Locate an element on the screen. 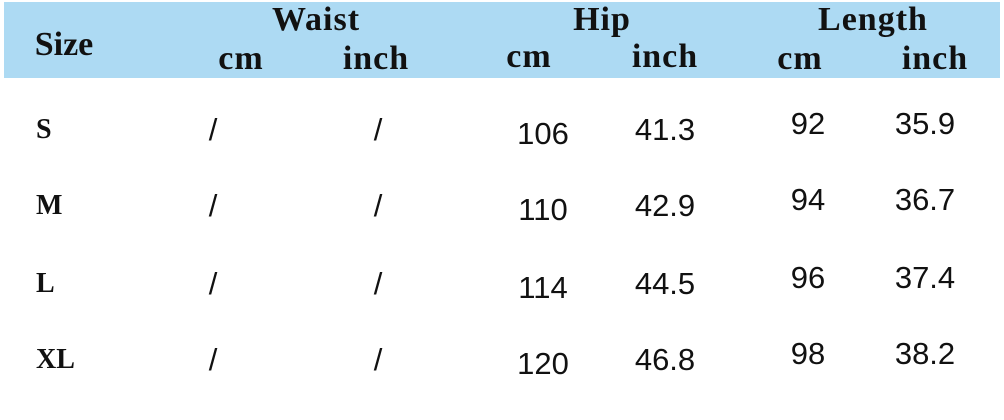 This screenshot has width=1004, height=420. header-length-inch: inch is located at coordinates (935, 58).